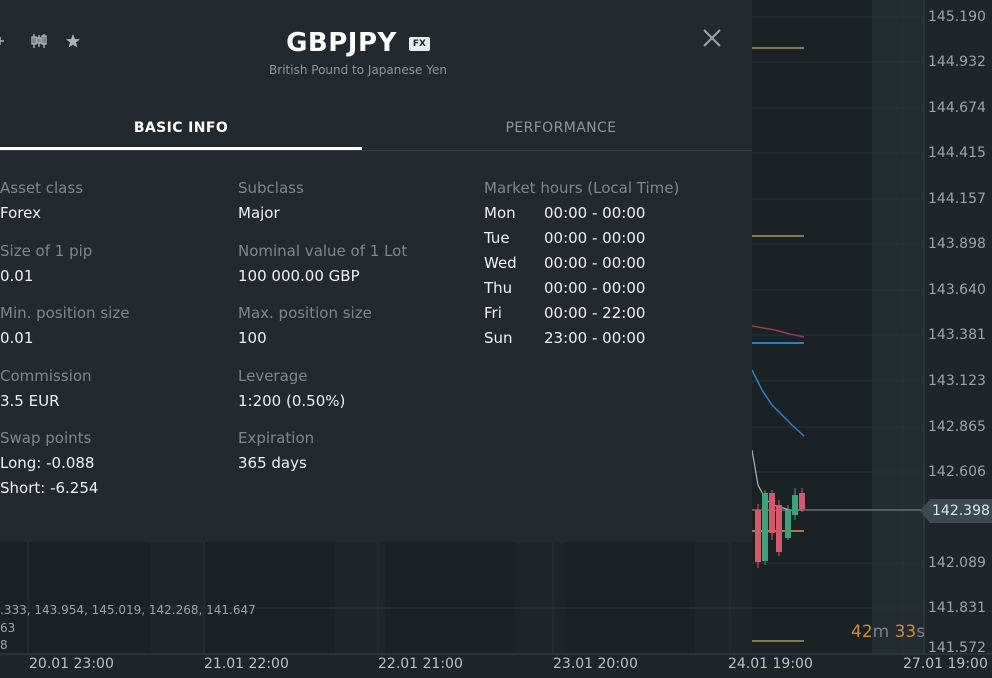 This screenshot has width=992, height=678. What do you see at coordinates (358, 70) in the screenshot?
I see `instrument-full-name: British Pound to Japanese Yen` at bounding box center [358, 70].